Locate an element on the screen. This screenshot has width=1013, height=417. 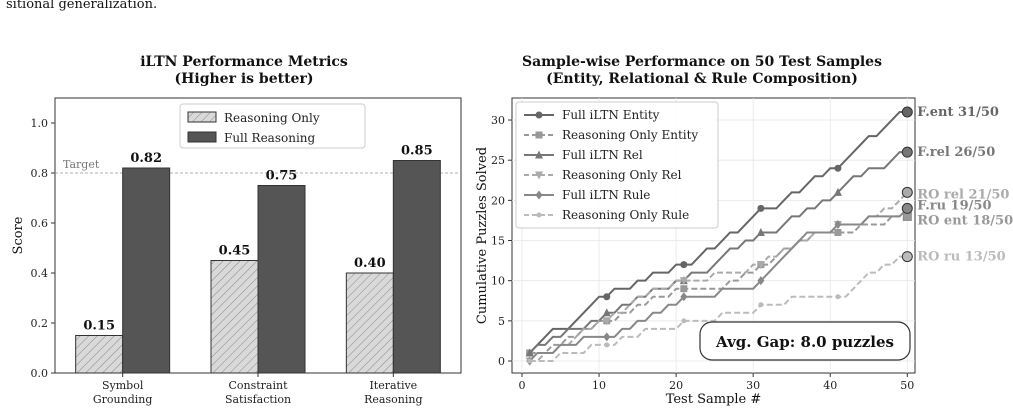
legend-label: Full iLTN Rule is located at coordinates (606, 195).